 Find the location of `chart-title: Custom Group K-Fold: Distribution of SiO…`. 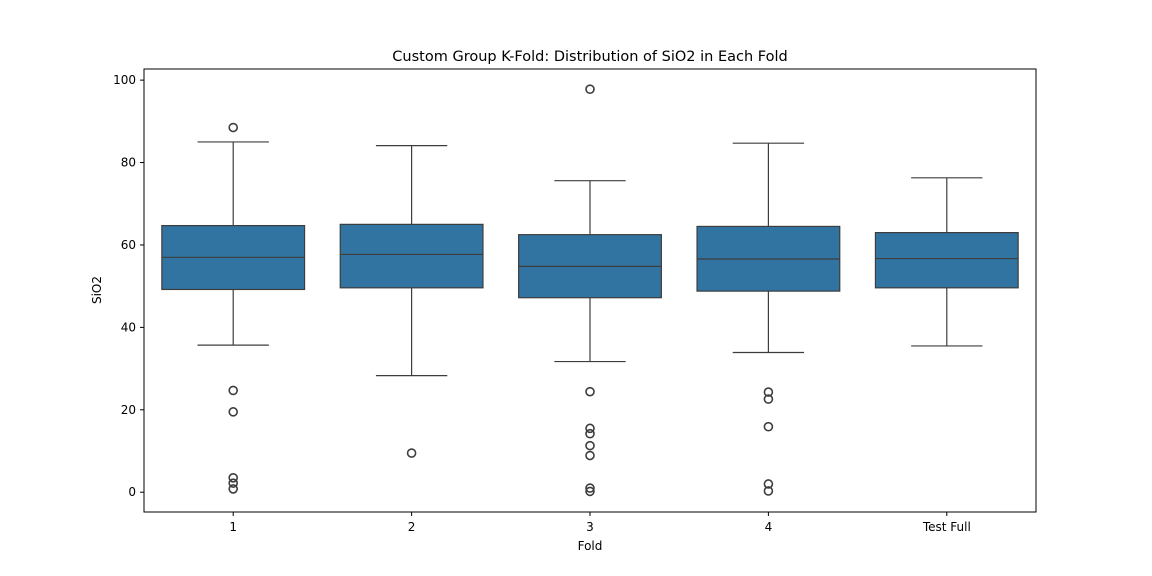

chart-title: Custom Group K-Fold: Distribution of SiO… is located at coordinates (589, 57).